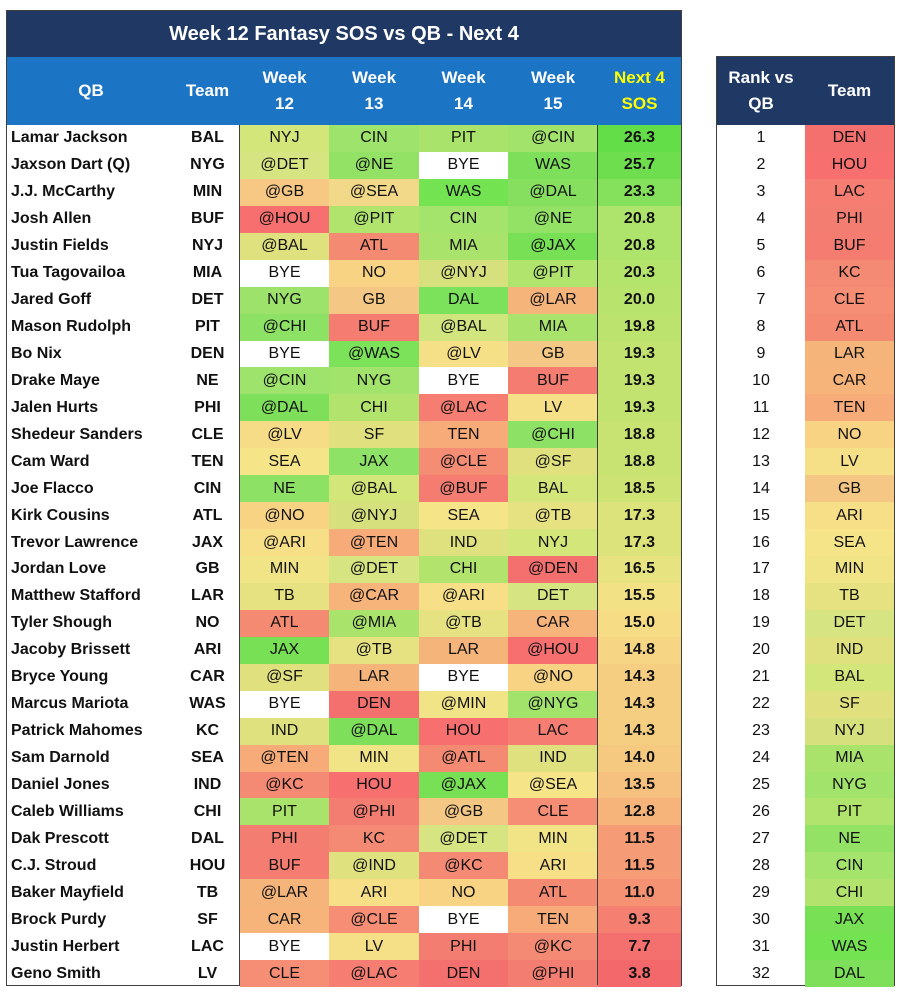 The image size is (909, 1000). Describe the element at coordinates (207, 542) in the screenshot. I see `team-cell: JAX` at that location.